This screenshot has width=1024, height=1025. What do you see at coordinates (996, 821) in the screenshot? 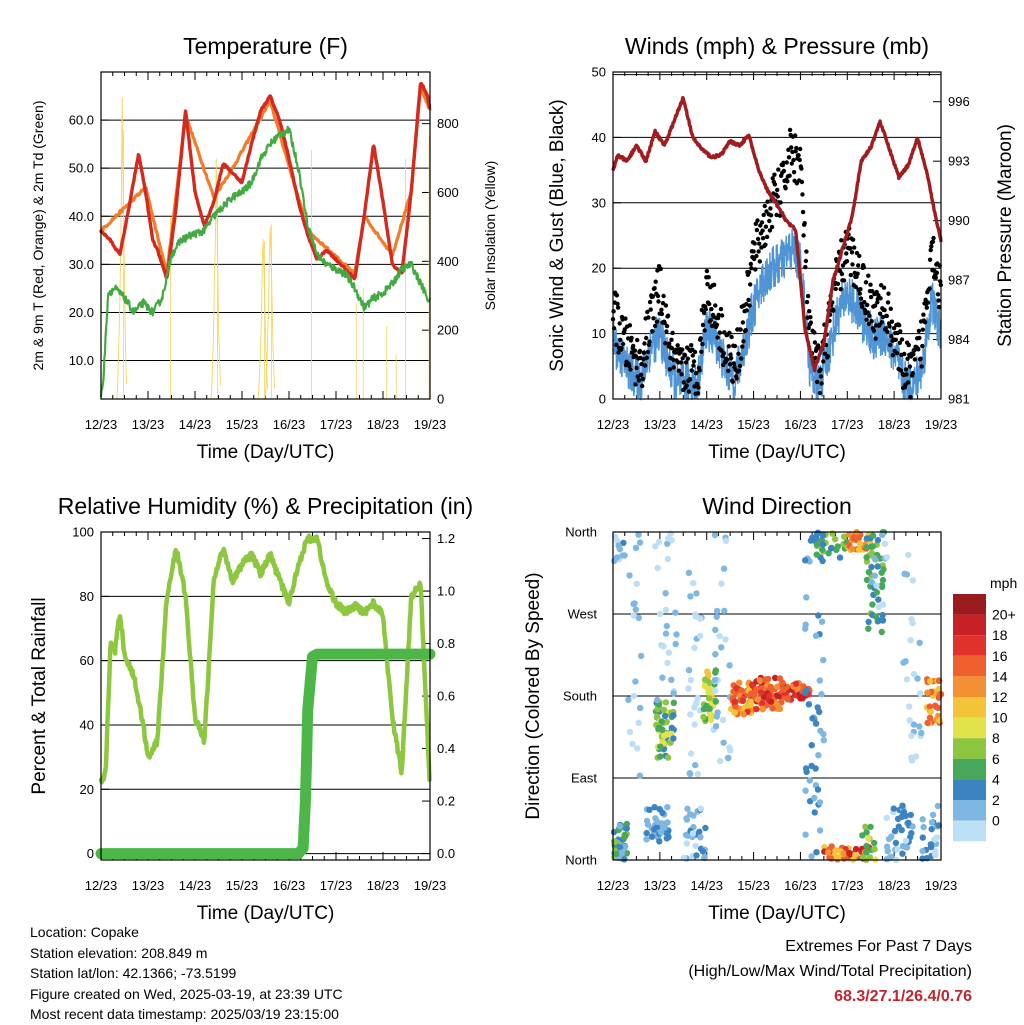
I see `legend-label: 0` at bounding box center [996, 821].